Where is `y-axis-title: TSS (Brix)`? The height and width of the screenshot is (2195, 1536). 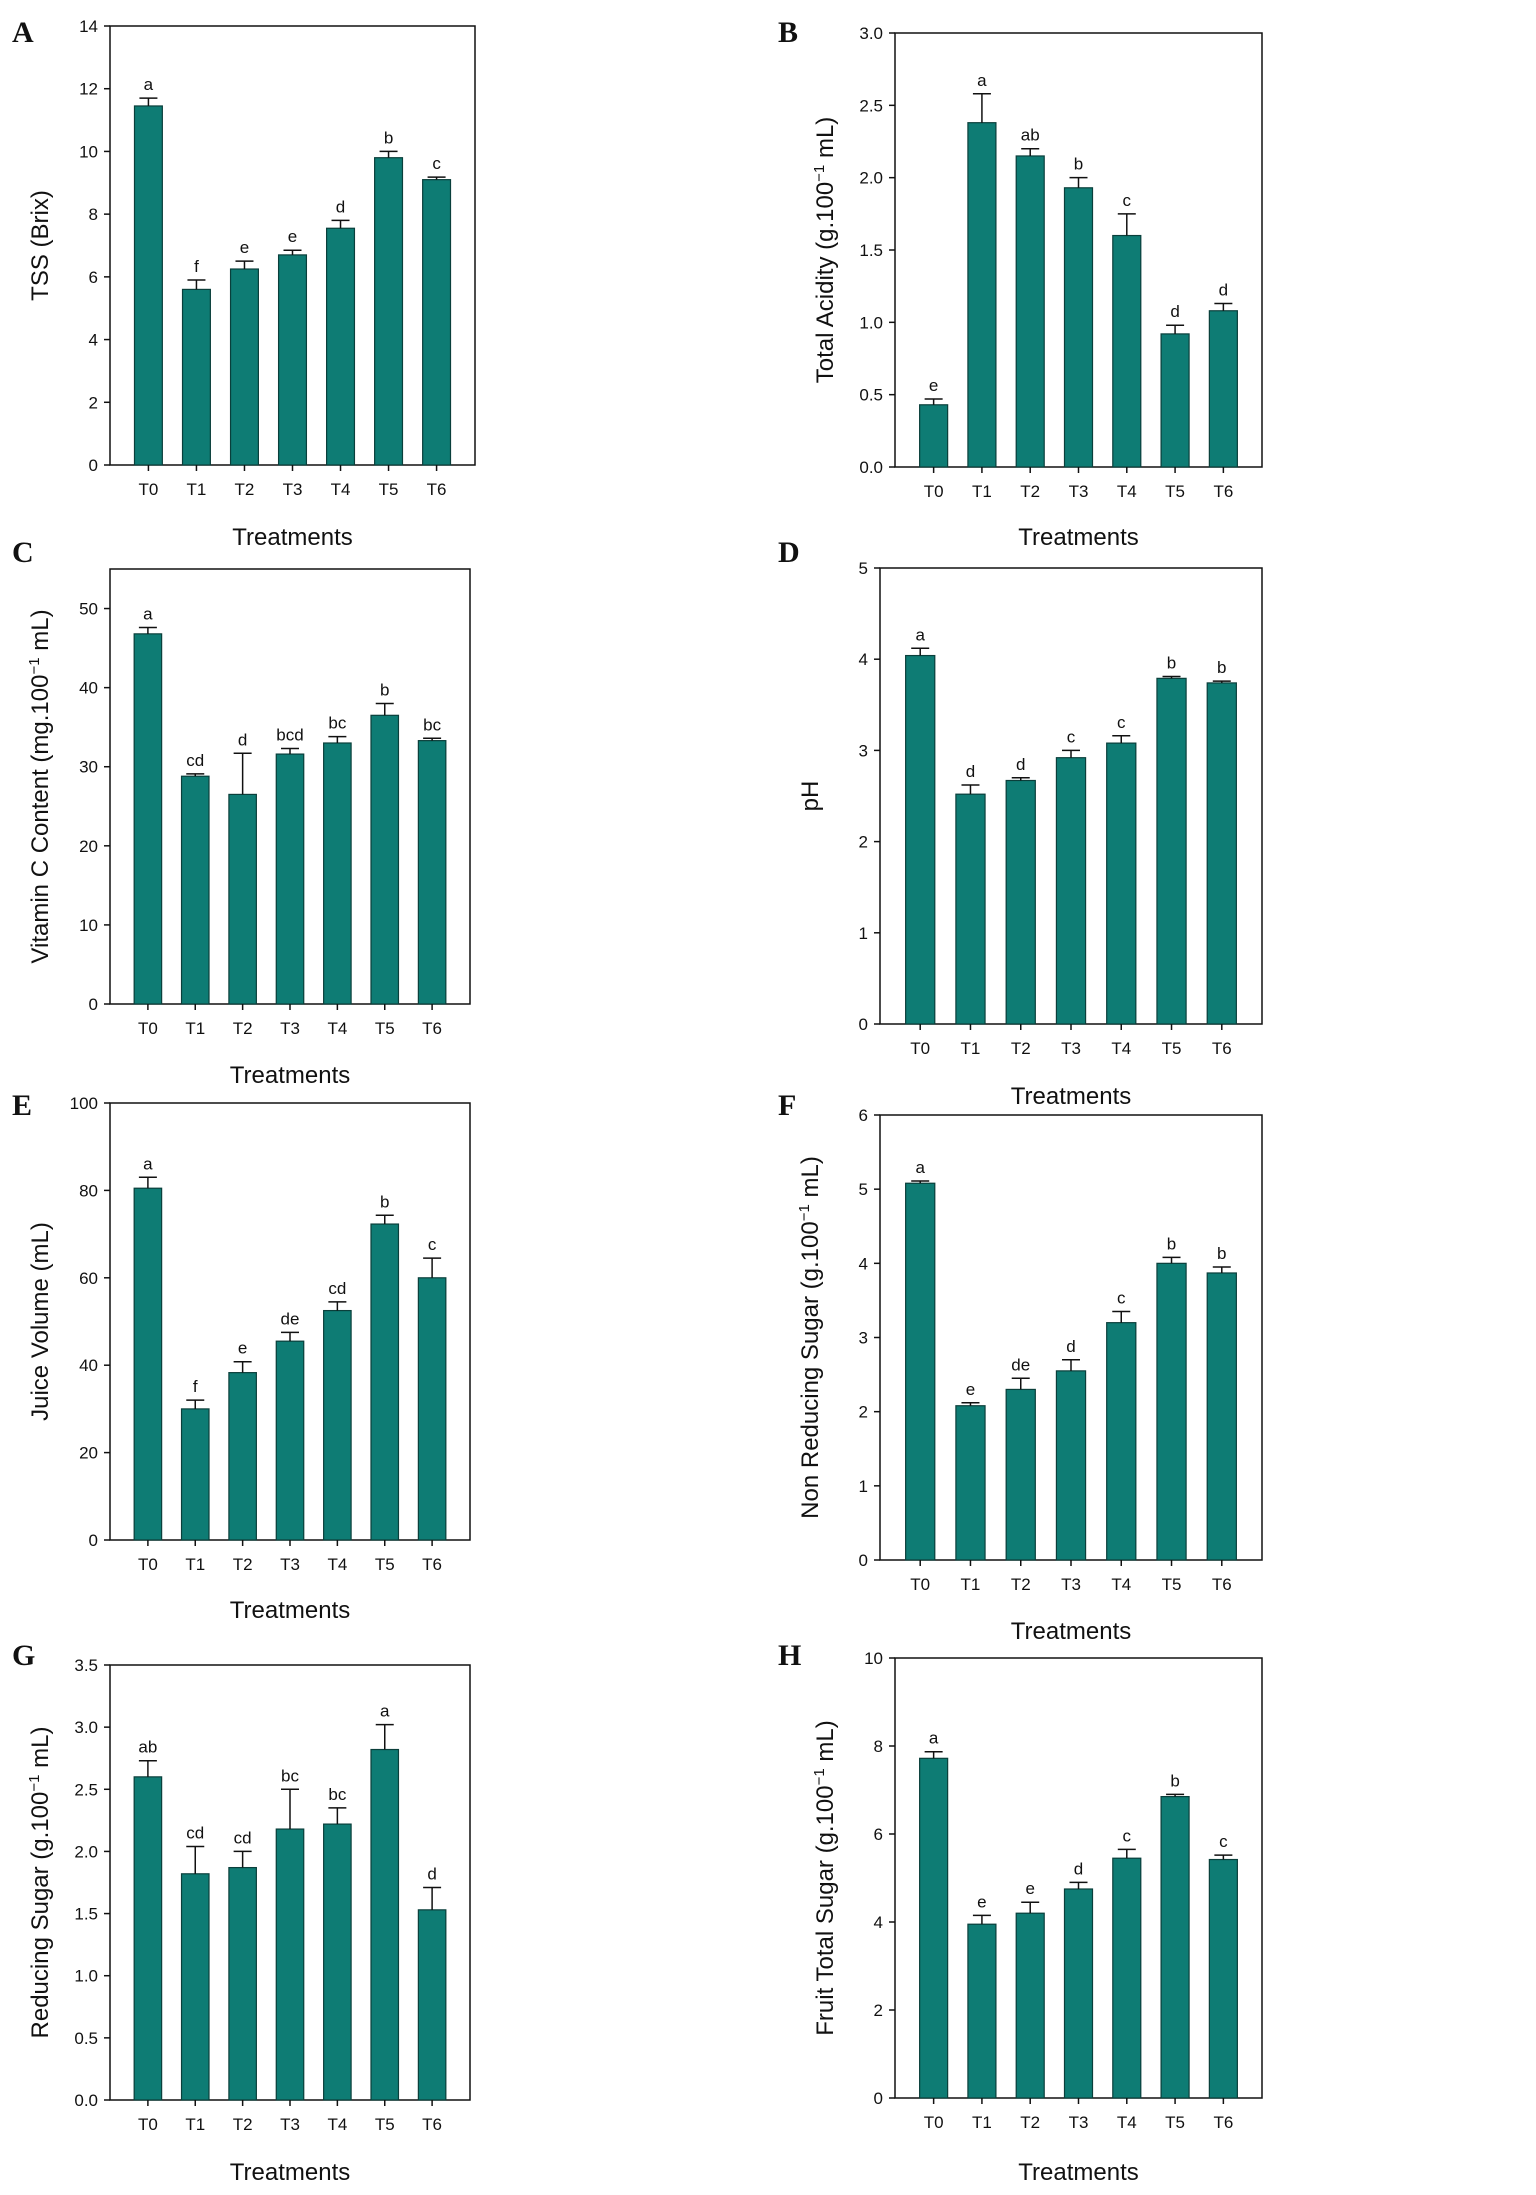
y-axis-title: TSS (Brix) is located at coordinates (40, 245).